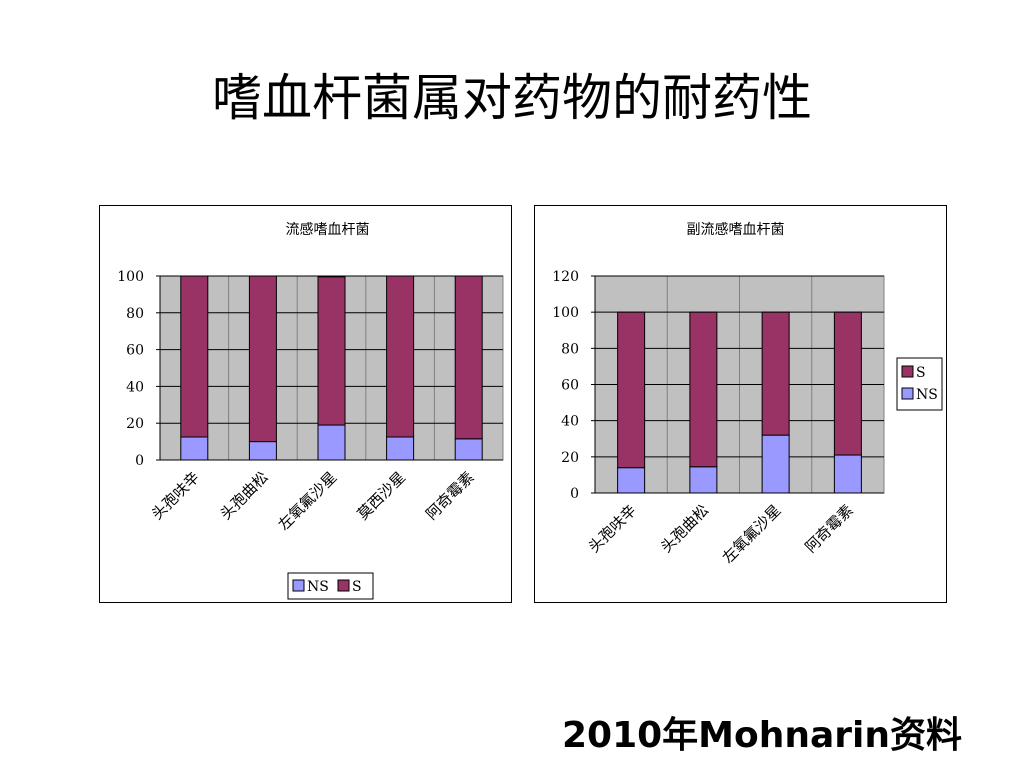  I want to click on x-tick-label: 莫西沙星, so click(381, 495).